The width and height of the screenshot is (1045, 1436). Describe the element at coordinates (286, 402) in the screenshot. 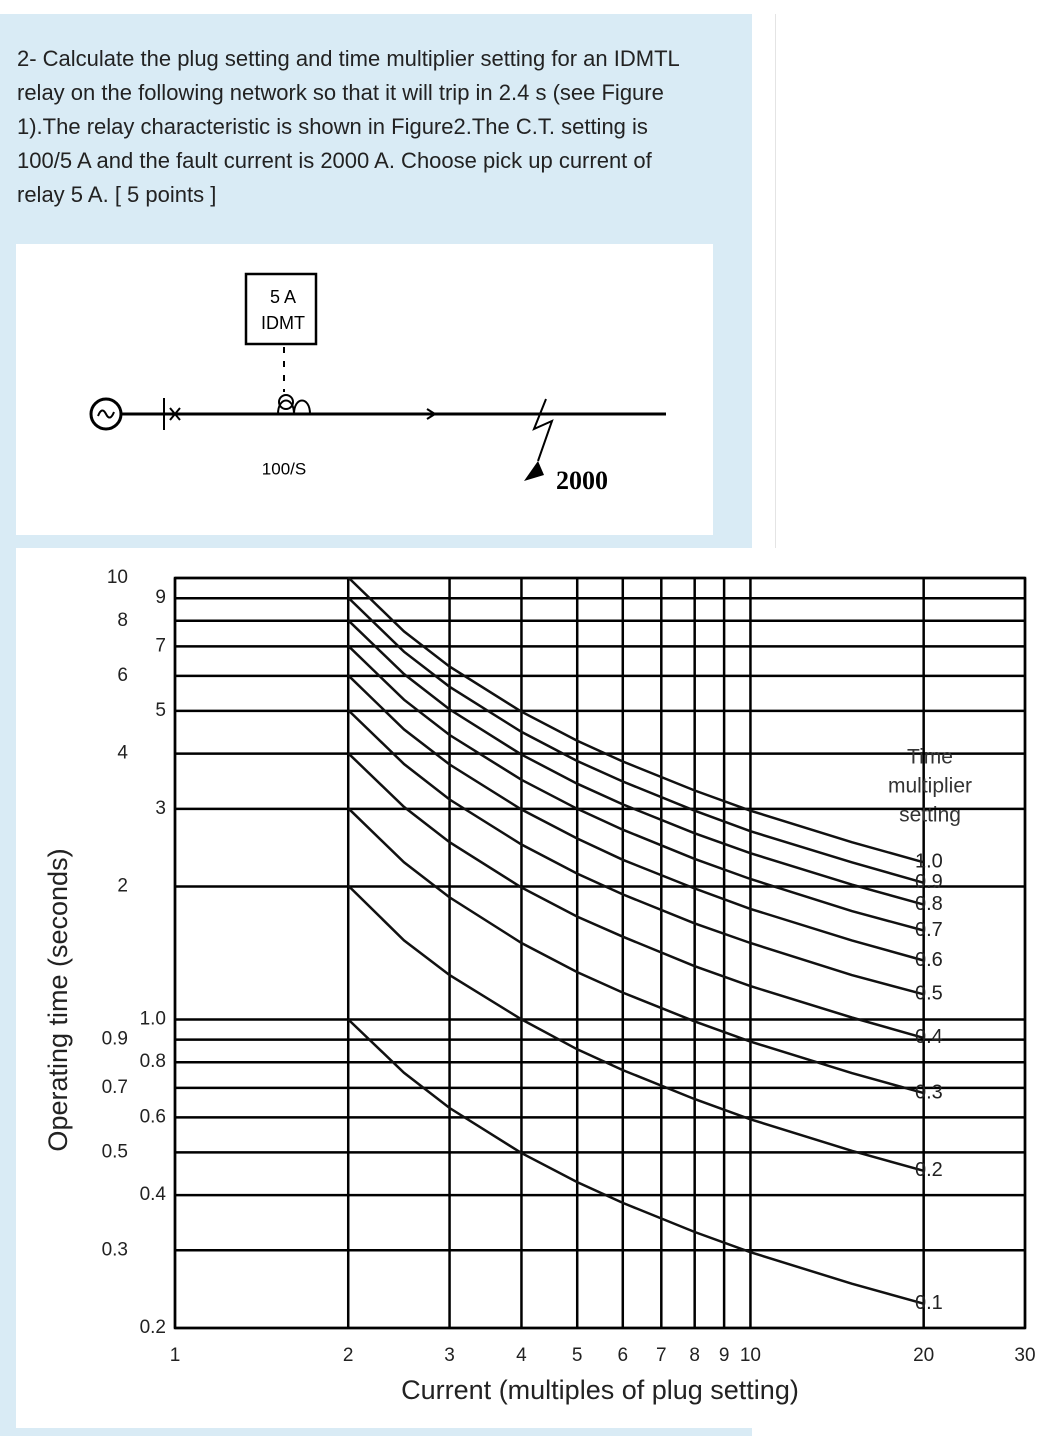

I see `ct-ring` at that location.